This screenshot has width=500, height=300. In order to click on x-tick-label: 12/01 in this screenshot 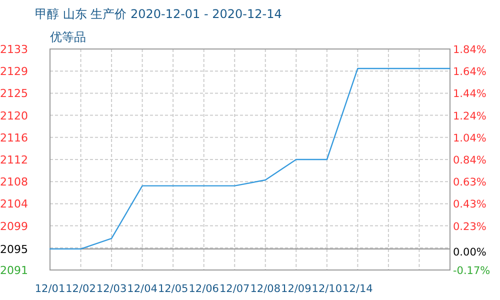, I will do `click(50, 289)`.